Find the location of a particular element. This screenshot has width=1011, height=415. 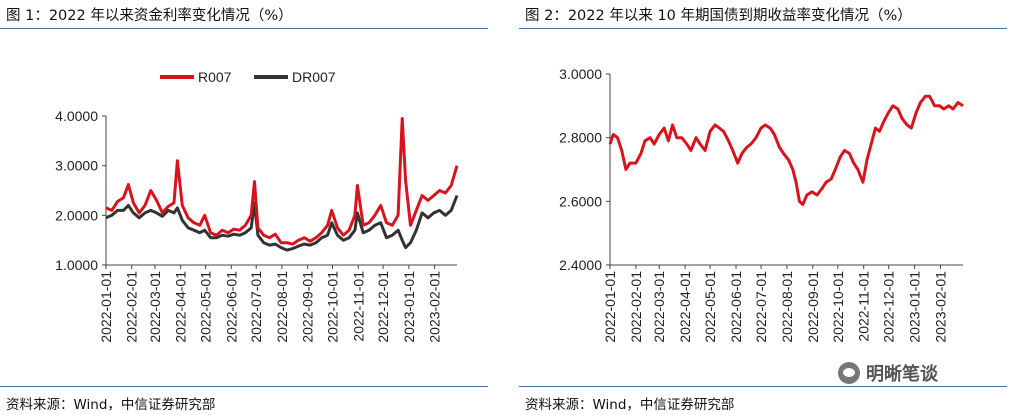

watermark-text: 明晰笔谈 is located at coordinates (902, 374).